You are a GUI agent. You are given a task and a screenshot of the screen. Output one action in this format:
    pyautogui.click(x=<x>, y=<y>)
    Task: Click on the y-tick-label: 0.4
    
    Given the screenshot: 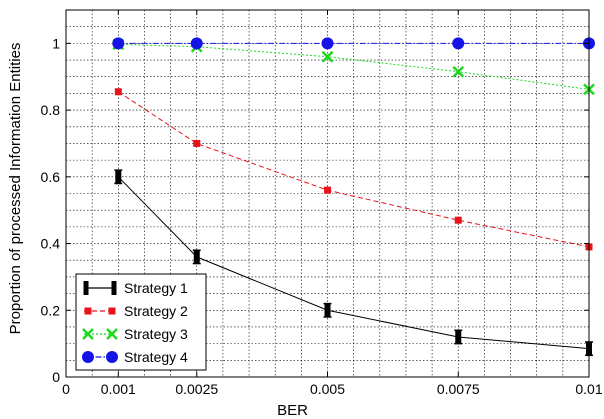 What is the action you would take?
    pyautogui.click(x=51, y=244)
    